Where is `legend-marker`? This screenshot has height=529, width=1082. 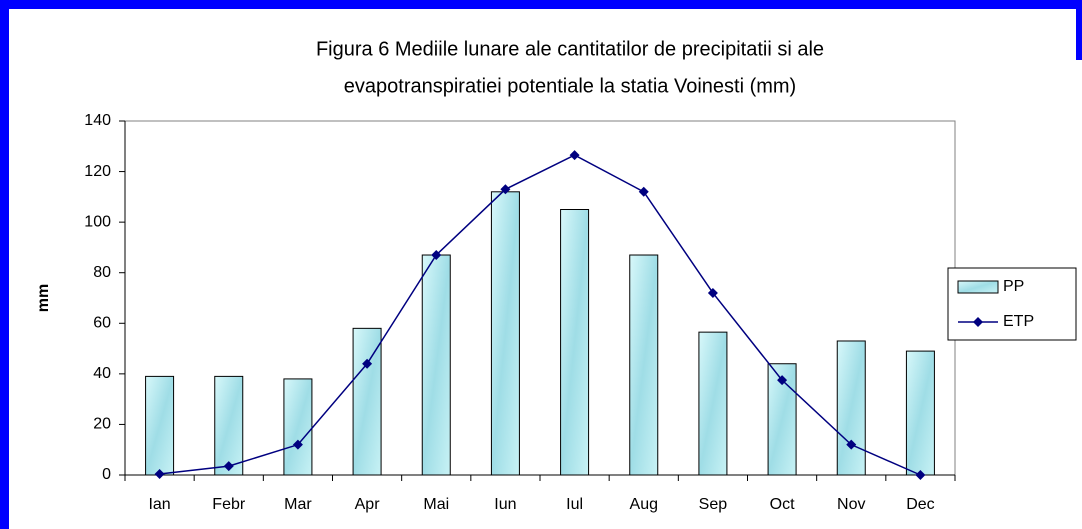
legend-marker is located at coordinates (978, 322).